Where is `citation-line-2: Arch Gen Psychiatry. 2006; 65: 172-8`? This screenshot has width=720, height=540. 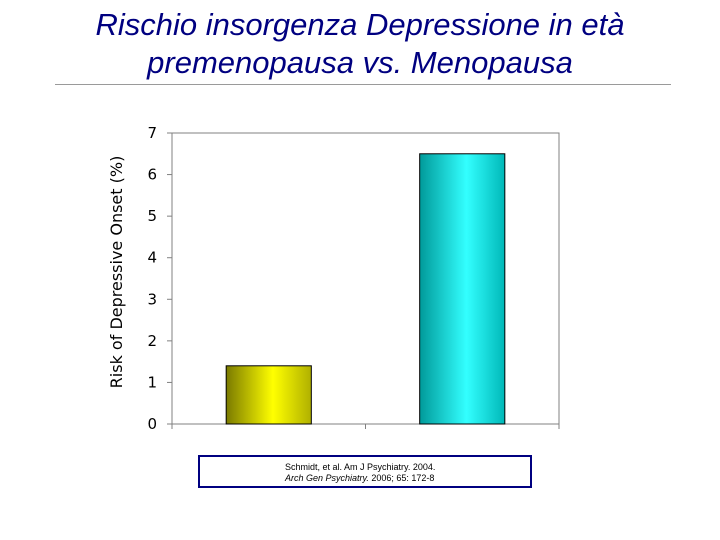
citation-line-2: Arch Gen Psychiatry. 2006; 65: 172-8 is located at coordinates (407, 478).